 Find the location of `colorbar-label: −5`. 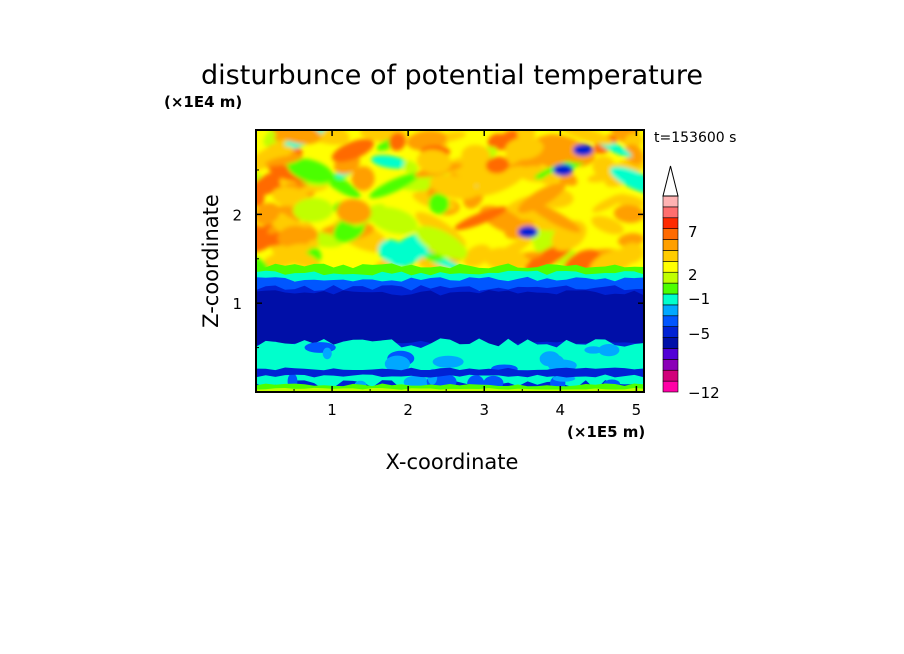

colorbar-label: −5 is located at coordinates (699, 334).